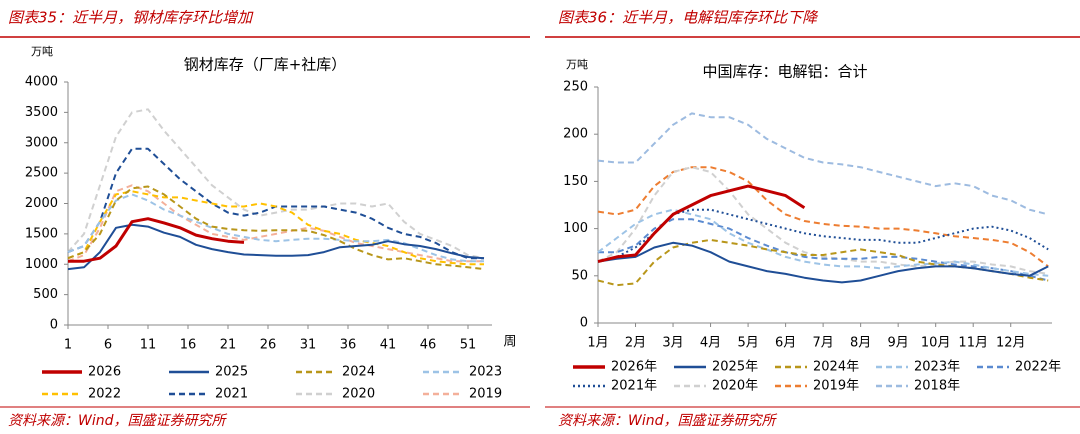  What do you see at coordinates (104, 372) in the screenshot?
I see `legend-label: 2026` at bounding box center [104, 372].